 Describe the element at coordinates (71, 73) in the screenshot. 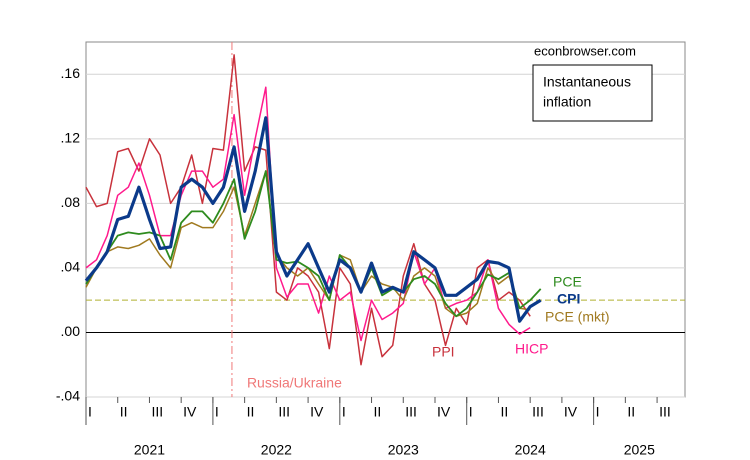

I see `y-tick-label: .16` at that location.